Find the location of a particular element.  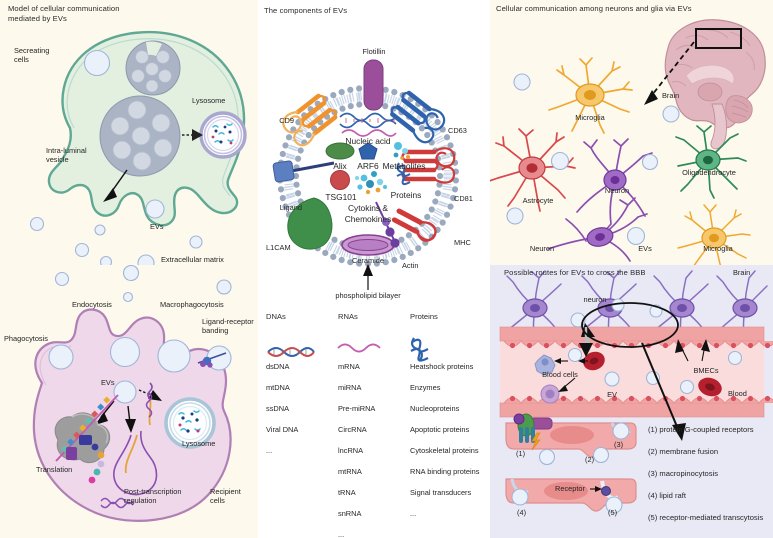

vesicle-macrophagocytosis is located at coordinates (174, 356).